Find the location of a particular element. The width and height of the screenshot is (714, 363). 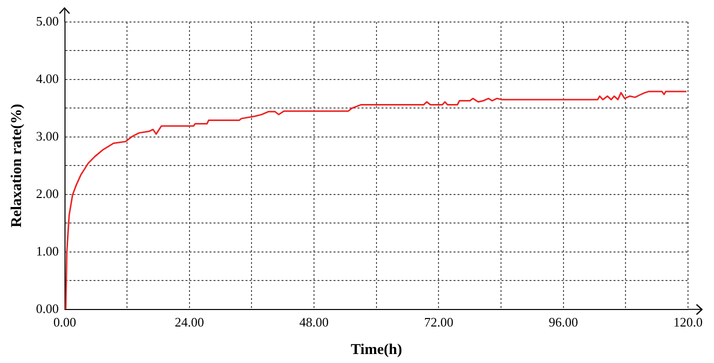

y-tick-label: 5.00 is located at coordinates (47, 20).